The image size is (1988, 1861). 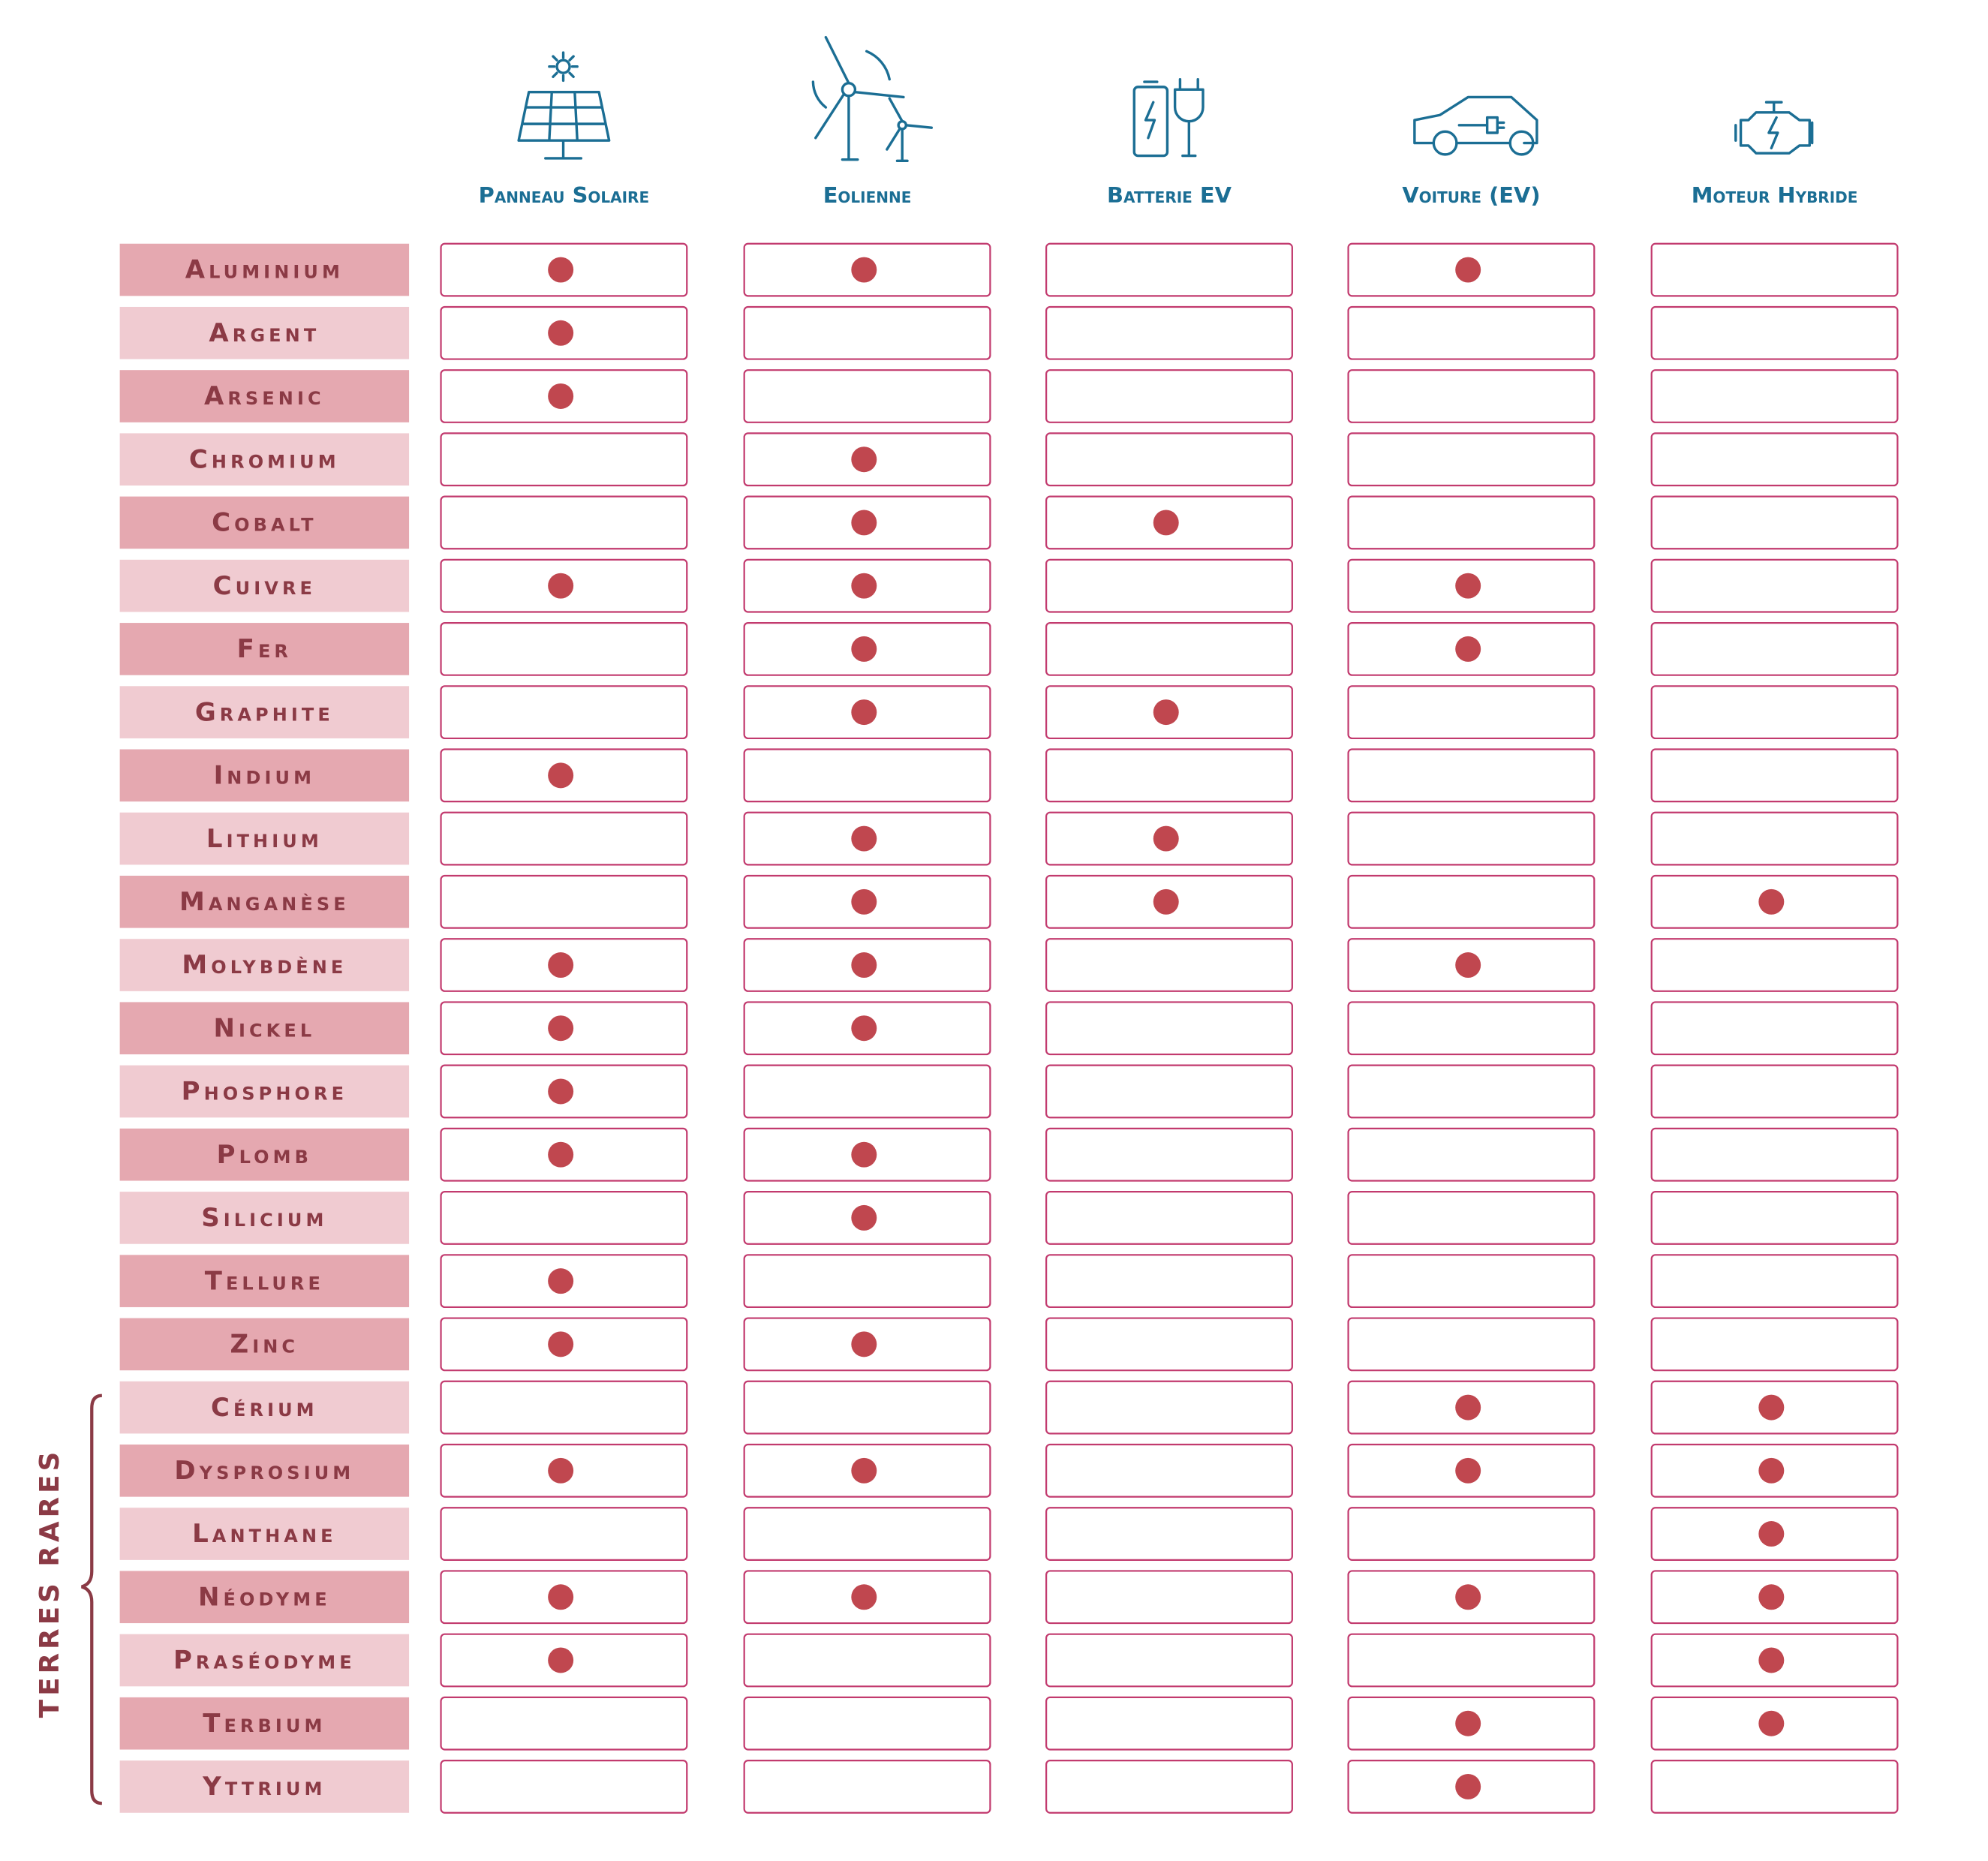 I want to click on row-label: Dysprosium, so click(x=264, y=1471).